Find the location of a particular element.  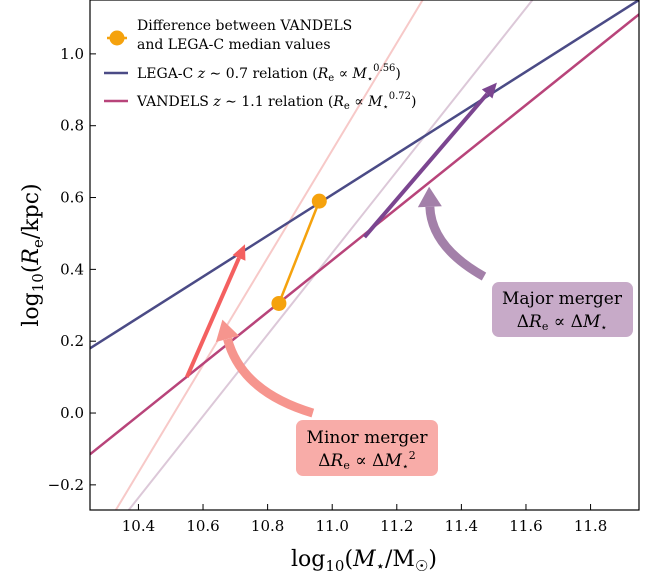

x-tick-label: 11.6 is located at coordinates (525, 526).